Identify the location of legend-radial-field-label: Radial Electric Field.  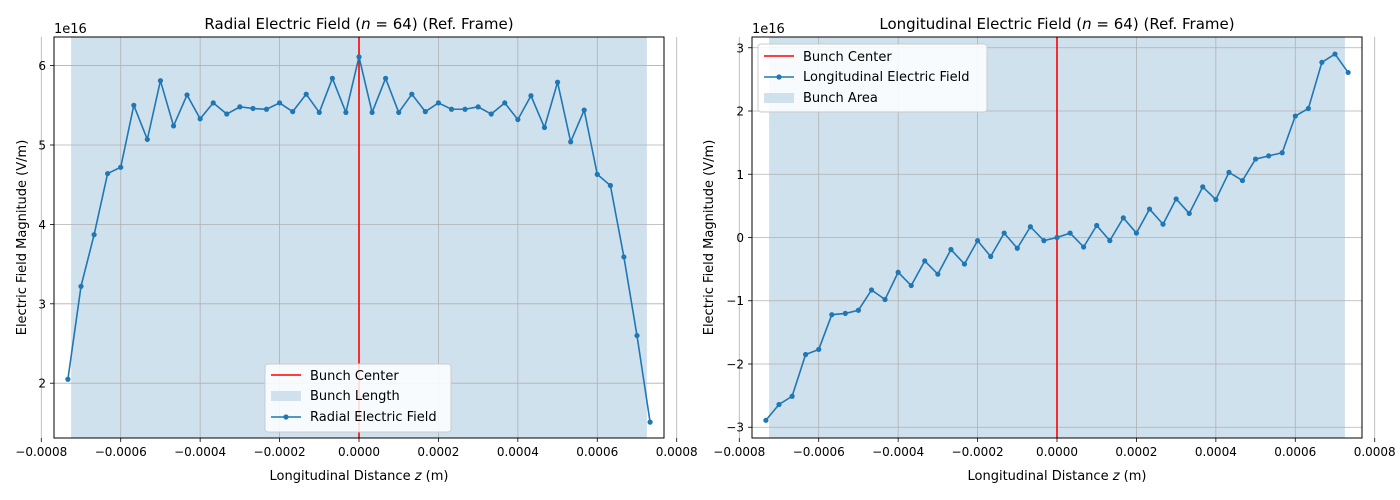
(373, 417).